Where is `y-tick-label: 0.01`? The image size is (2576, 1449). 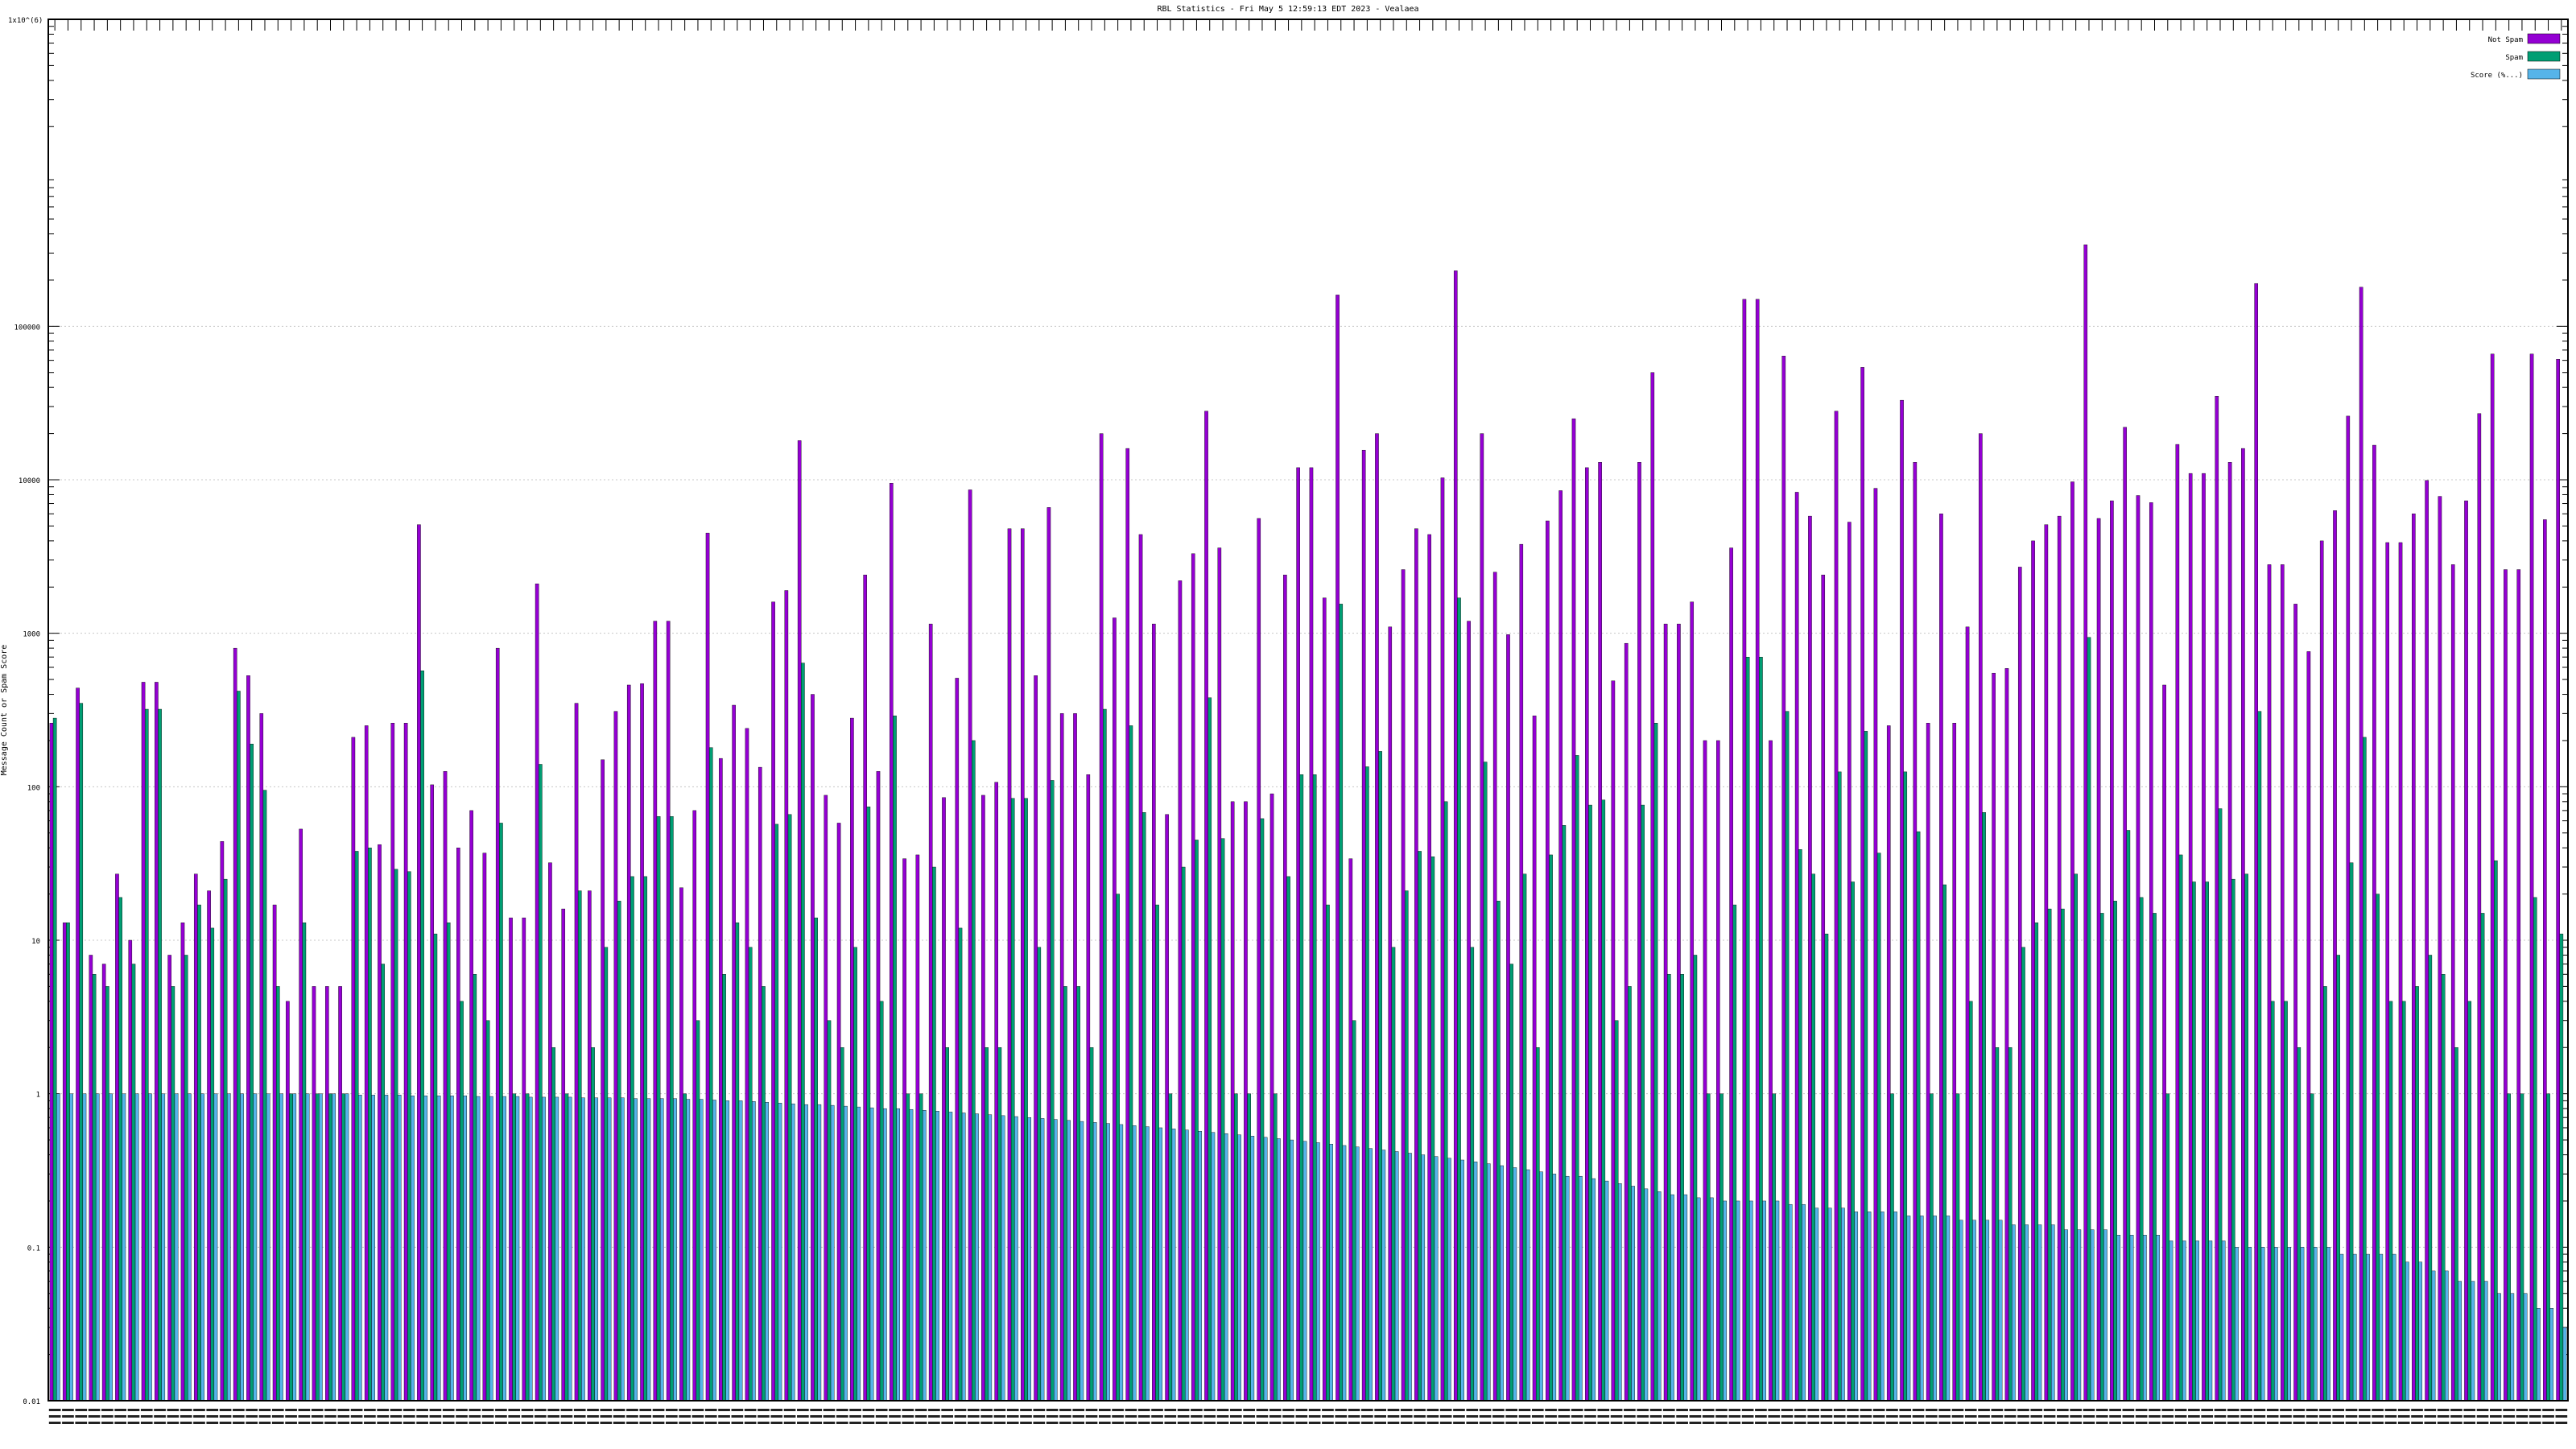
y-tick-label: 0.01 is located at coordinates (31, 1402).